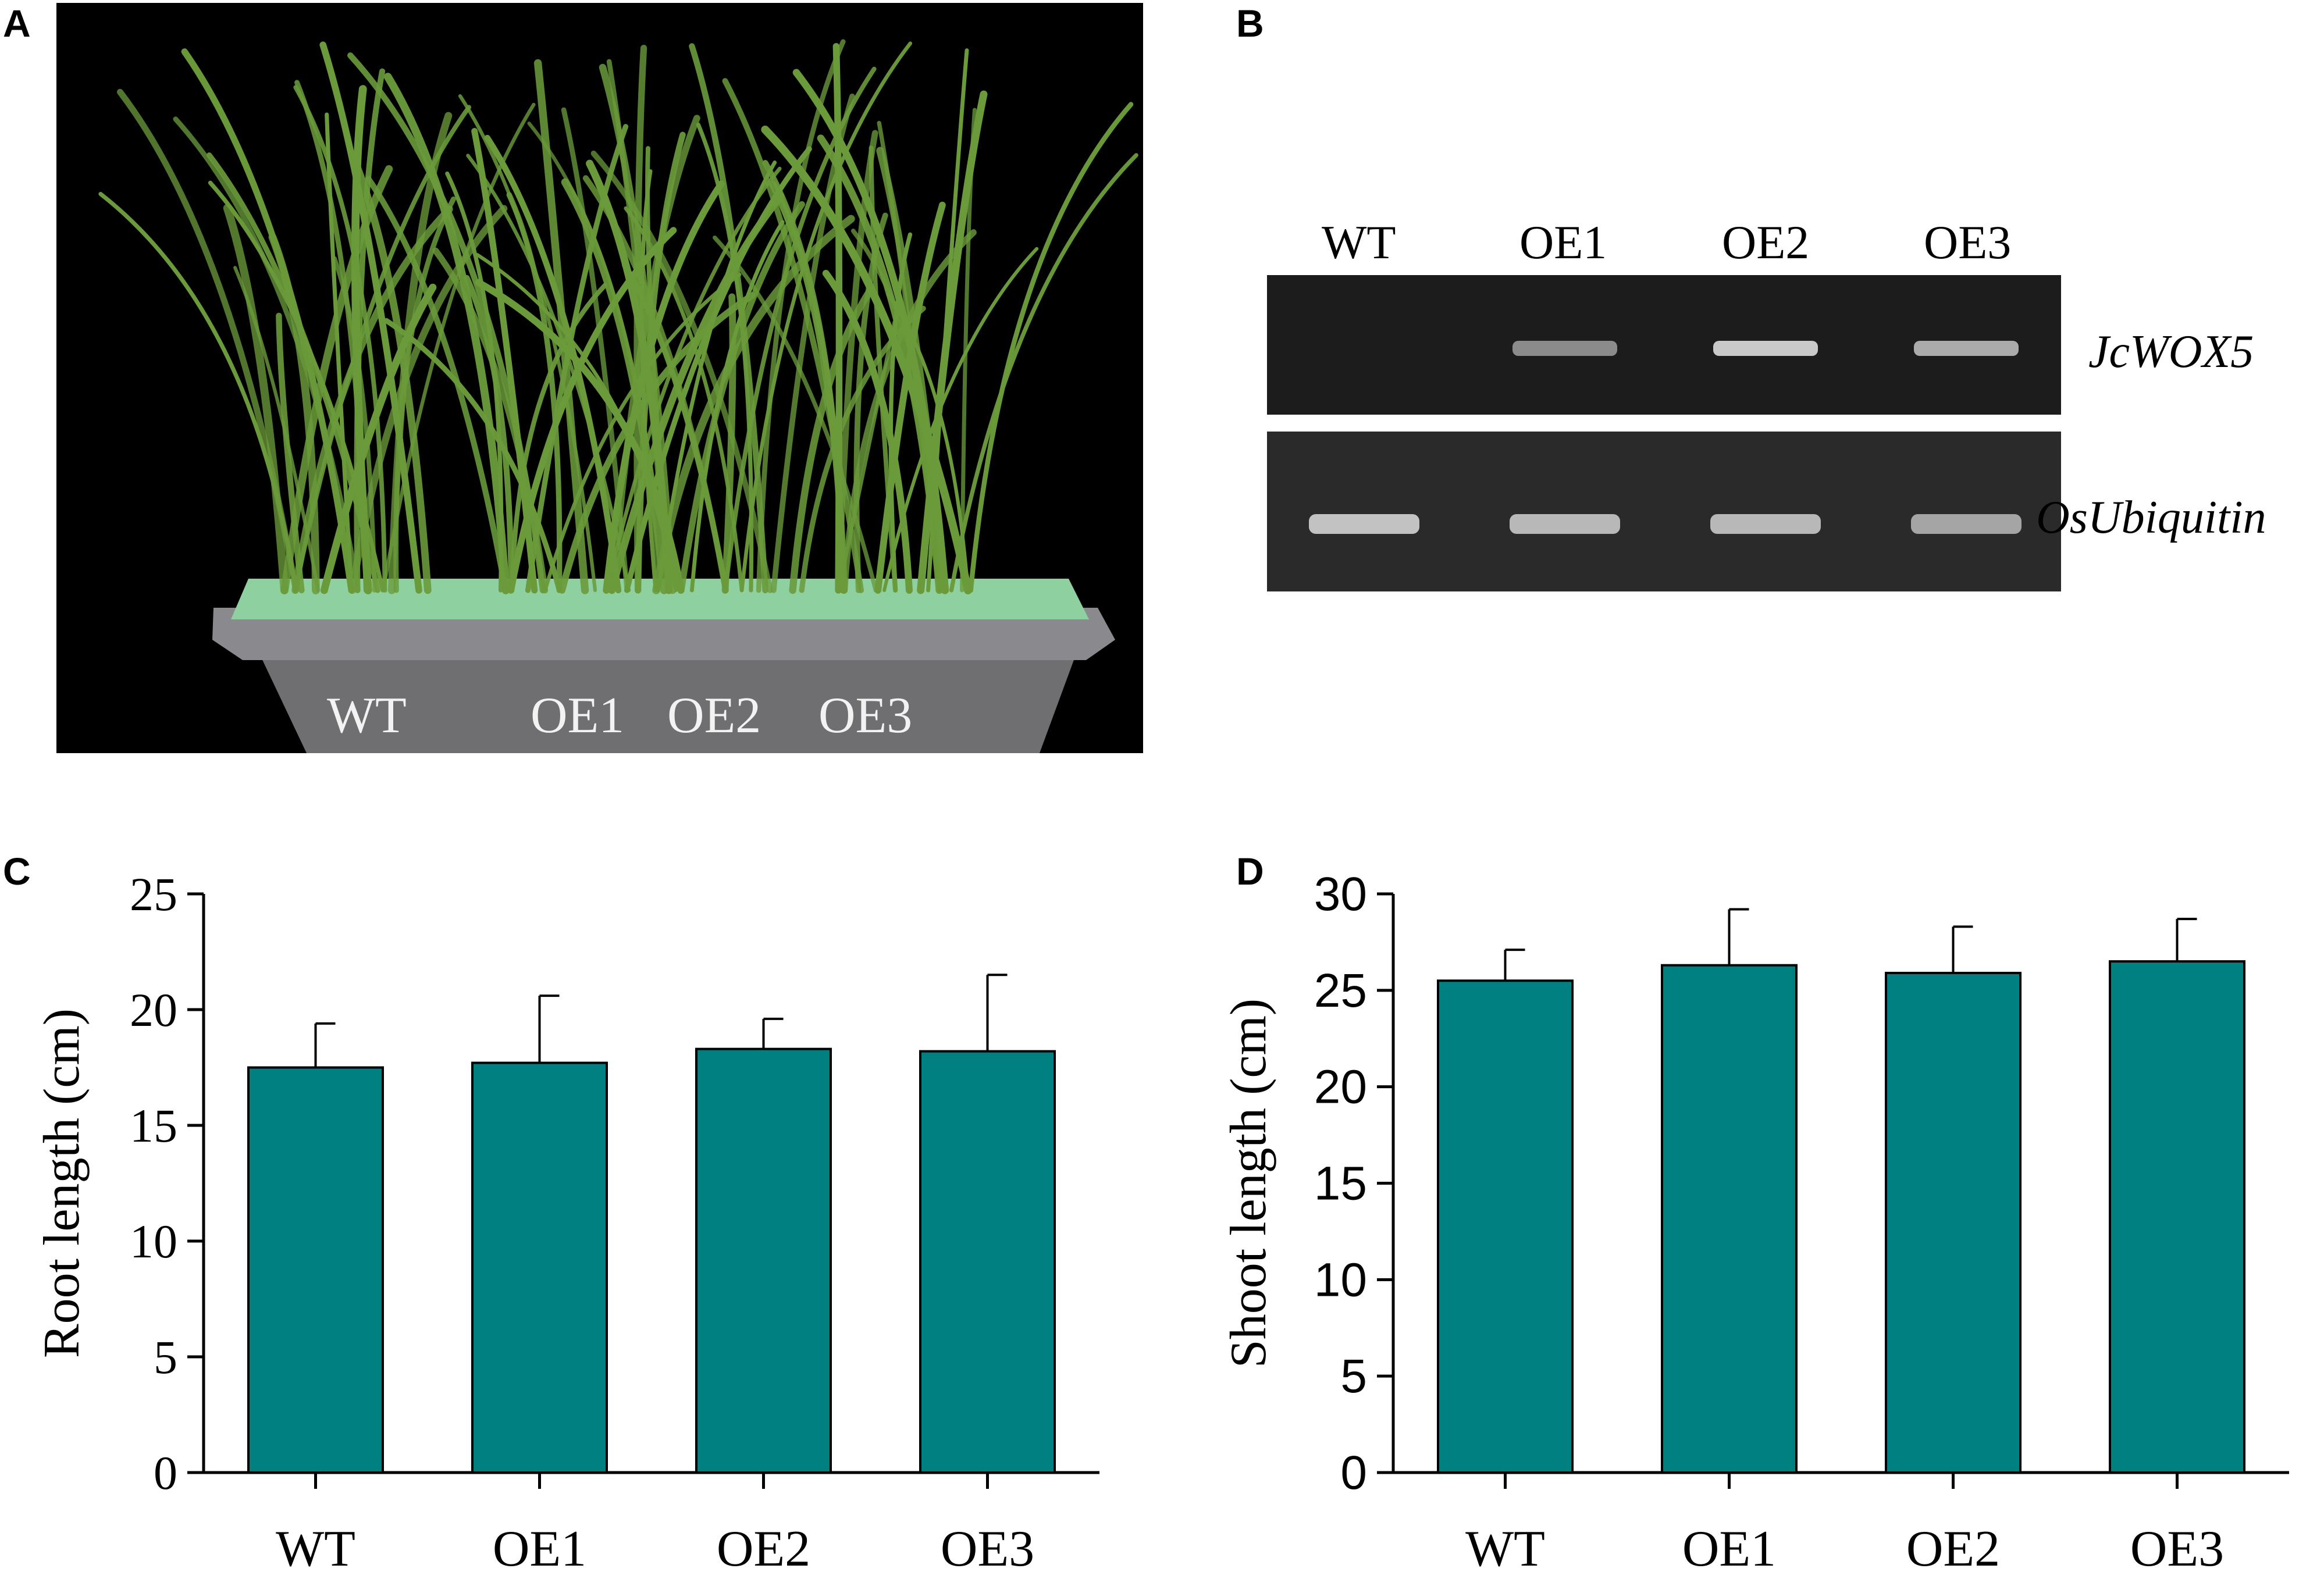 This screenshot has width=2324, height=1572. I want to click on gel-lane-label-oe3: OE3, so click(1968, 243).